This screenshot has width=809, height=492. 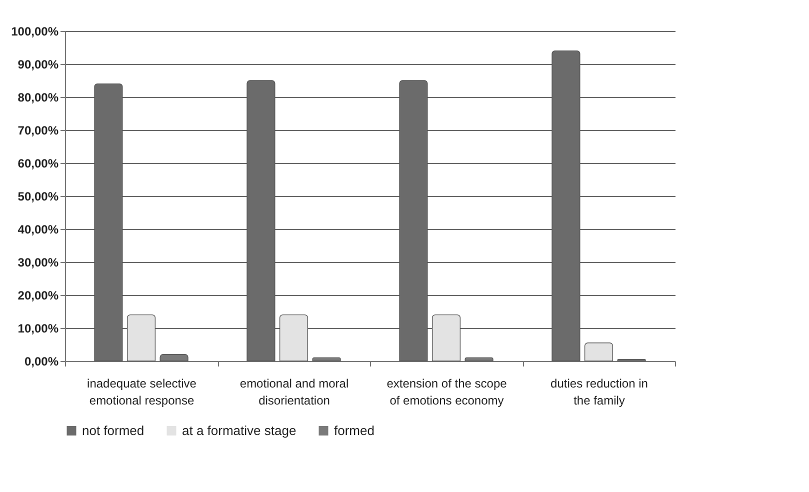 I want to click on y-tick-label: 80,00%, so click(x=38, y=97).